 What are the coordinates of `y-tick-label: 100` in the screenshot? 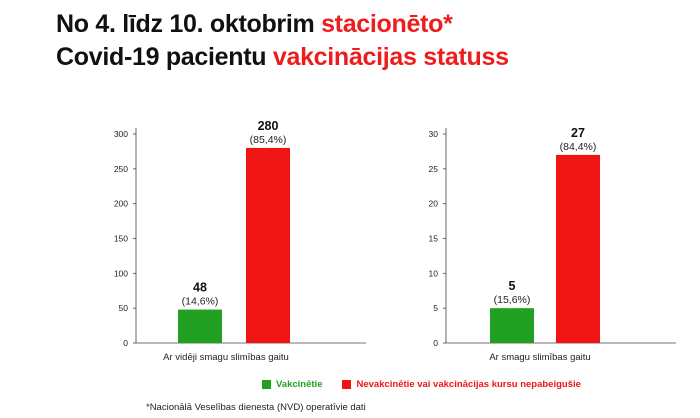 It's located at (121, 273).